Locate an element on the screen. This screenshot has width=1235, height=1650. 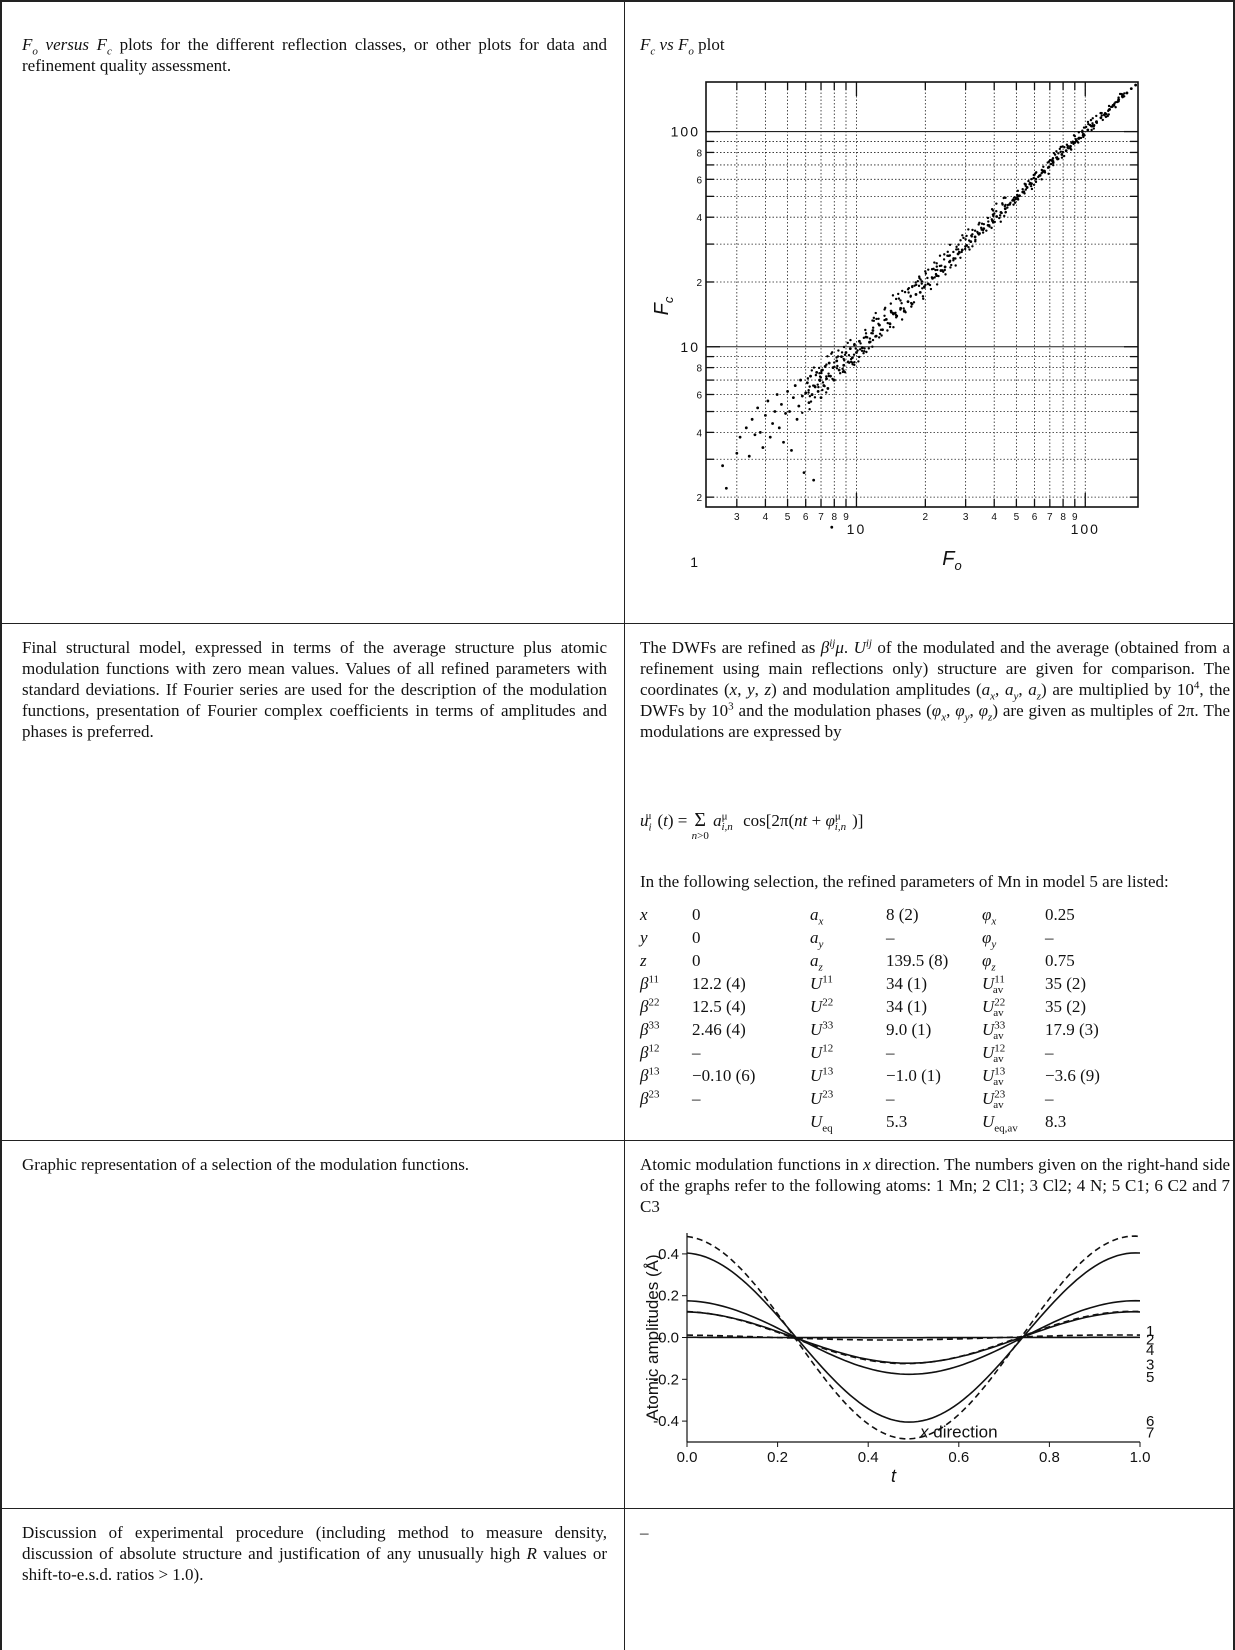
scatter-plot-frame is located at coordinates (922, 294).